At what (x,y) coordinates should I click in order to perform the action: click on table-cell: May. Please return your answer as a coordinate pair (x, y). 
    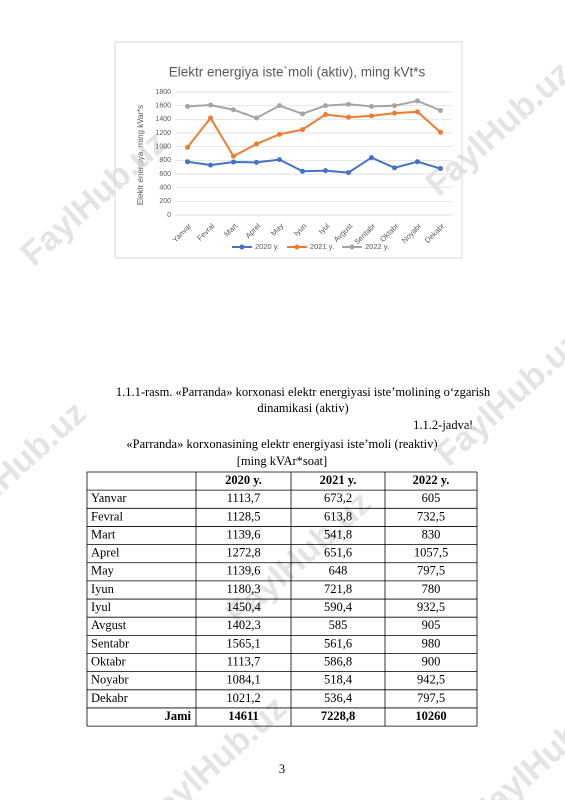
    Looking at the image, I should click on (103, 571).